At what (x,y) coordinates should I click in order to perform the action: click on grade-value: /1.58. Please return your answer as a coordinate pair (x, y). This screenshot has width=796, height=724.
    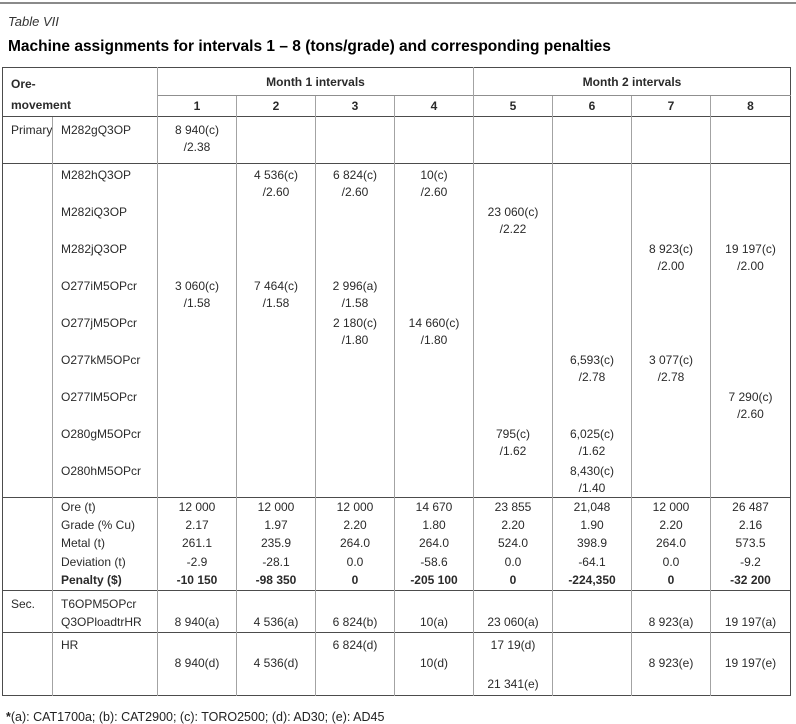
    Looking at the image, I should click on (355, 303).